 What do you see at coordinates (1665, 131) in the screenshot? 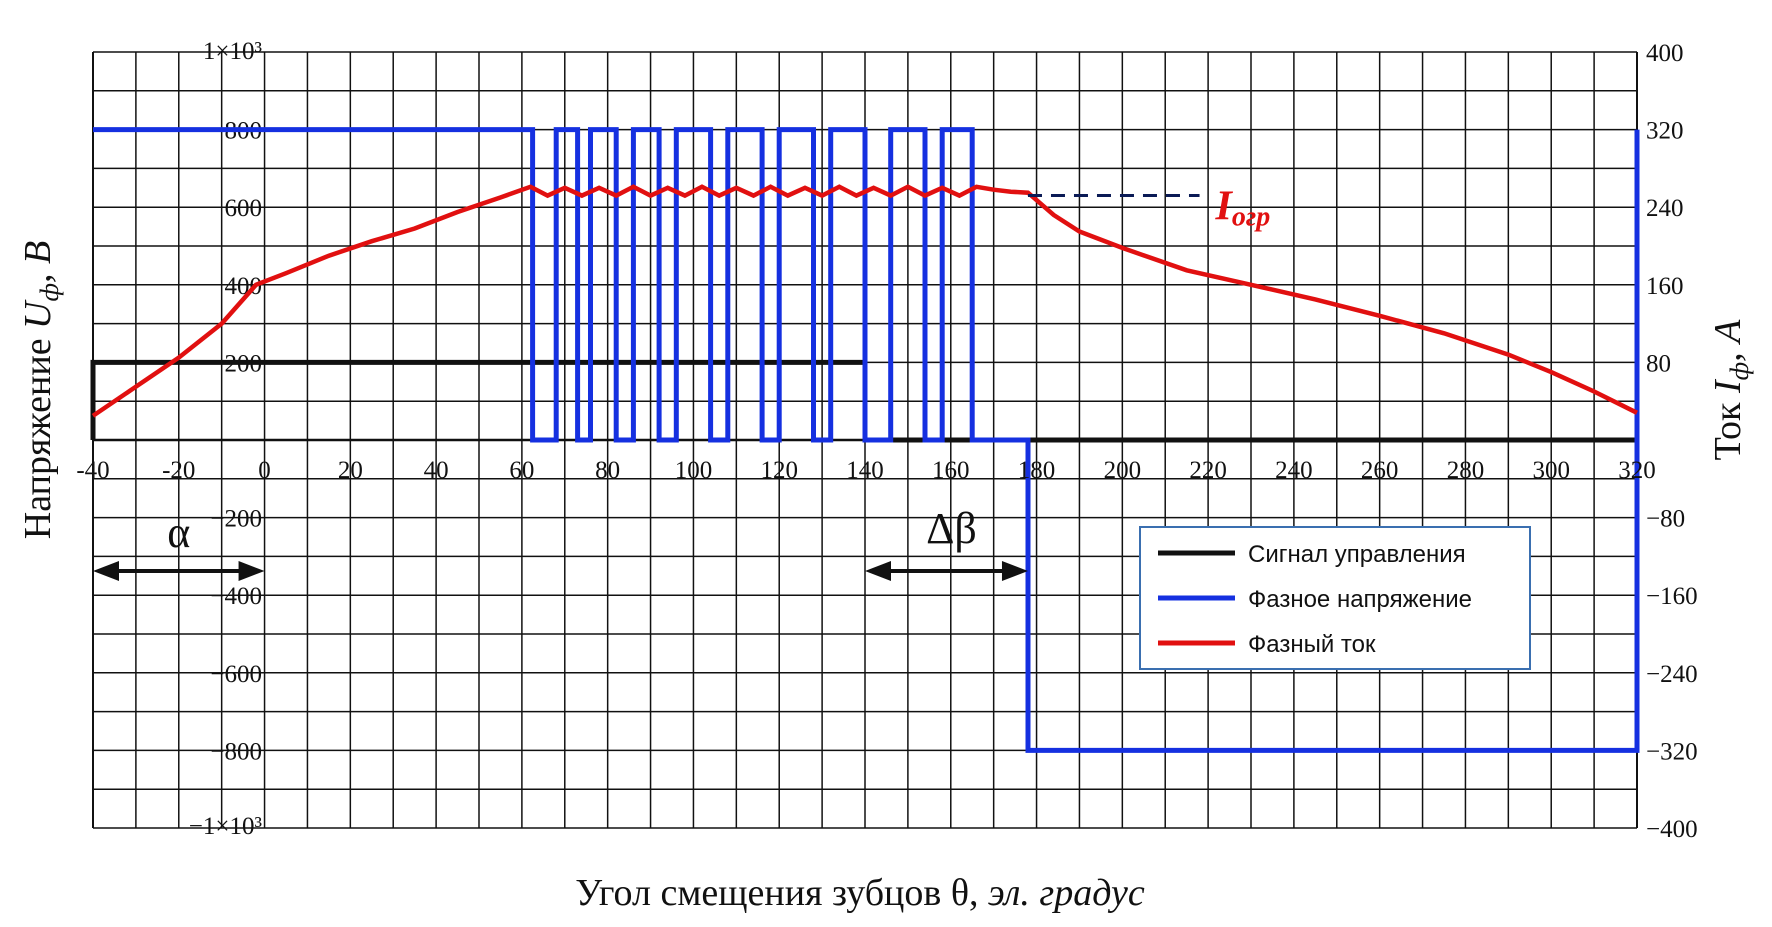
I see `y-right-tick-label: 320` at bounding box center [1665, 131].